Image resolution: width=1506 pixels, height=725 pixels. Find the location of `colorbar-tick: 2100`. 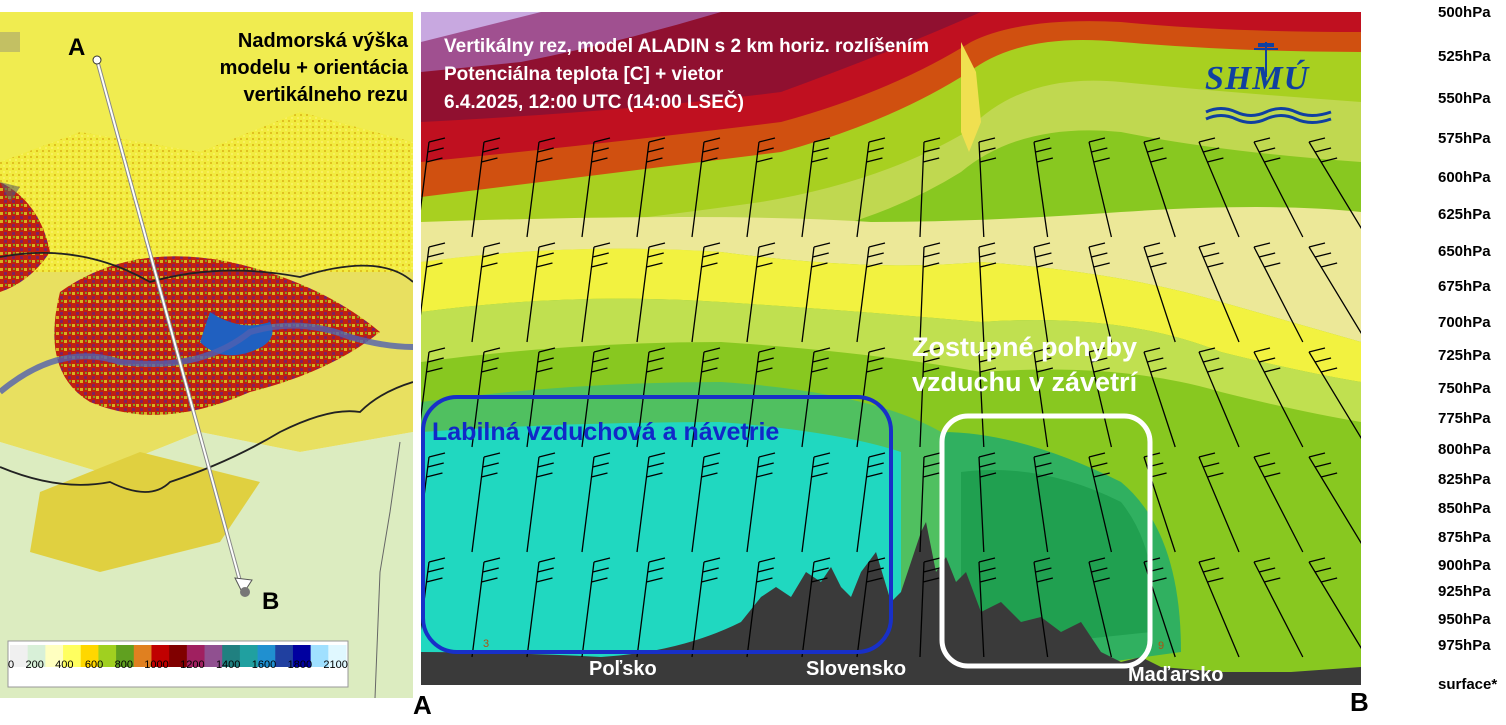

colorbar-tick: 2100 is located at coordinates (335, 665).